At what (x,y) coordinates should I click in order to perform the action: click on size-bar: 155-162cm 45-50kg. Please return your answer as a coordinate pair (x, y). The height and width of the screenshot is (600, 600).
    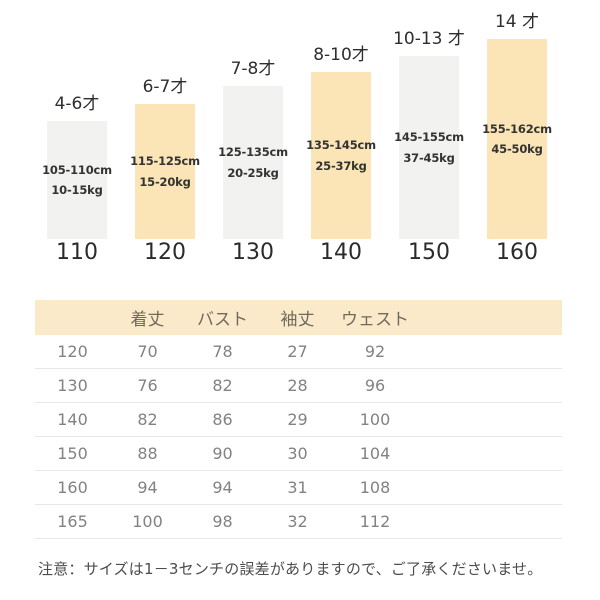
    Looking at the image, I should click on (517, 139).